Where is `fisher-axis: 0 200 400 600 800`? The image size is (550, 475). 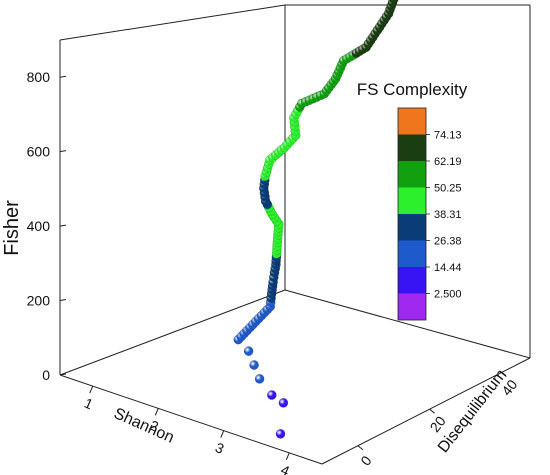
fisher-axis: 0 200 400 600 800 is located at coordinates (47, 226).